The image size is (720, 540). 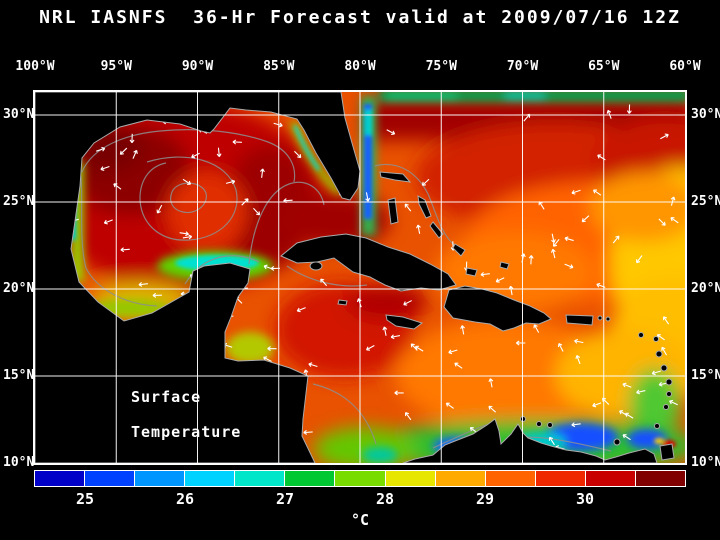 I want to click on lon-label: 85°W, so click(x=279, y=66).